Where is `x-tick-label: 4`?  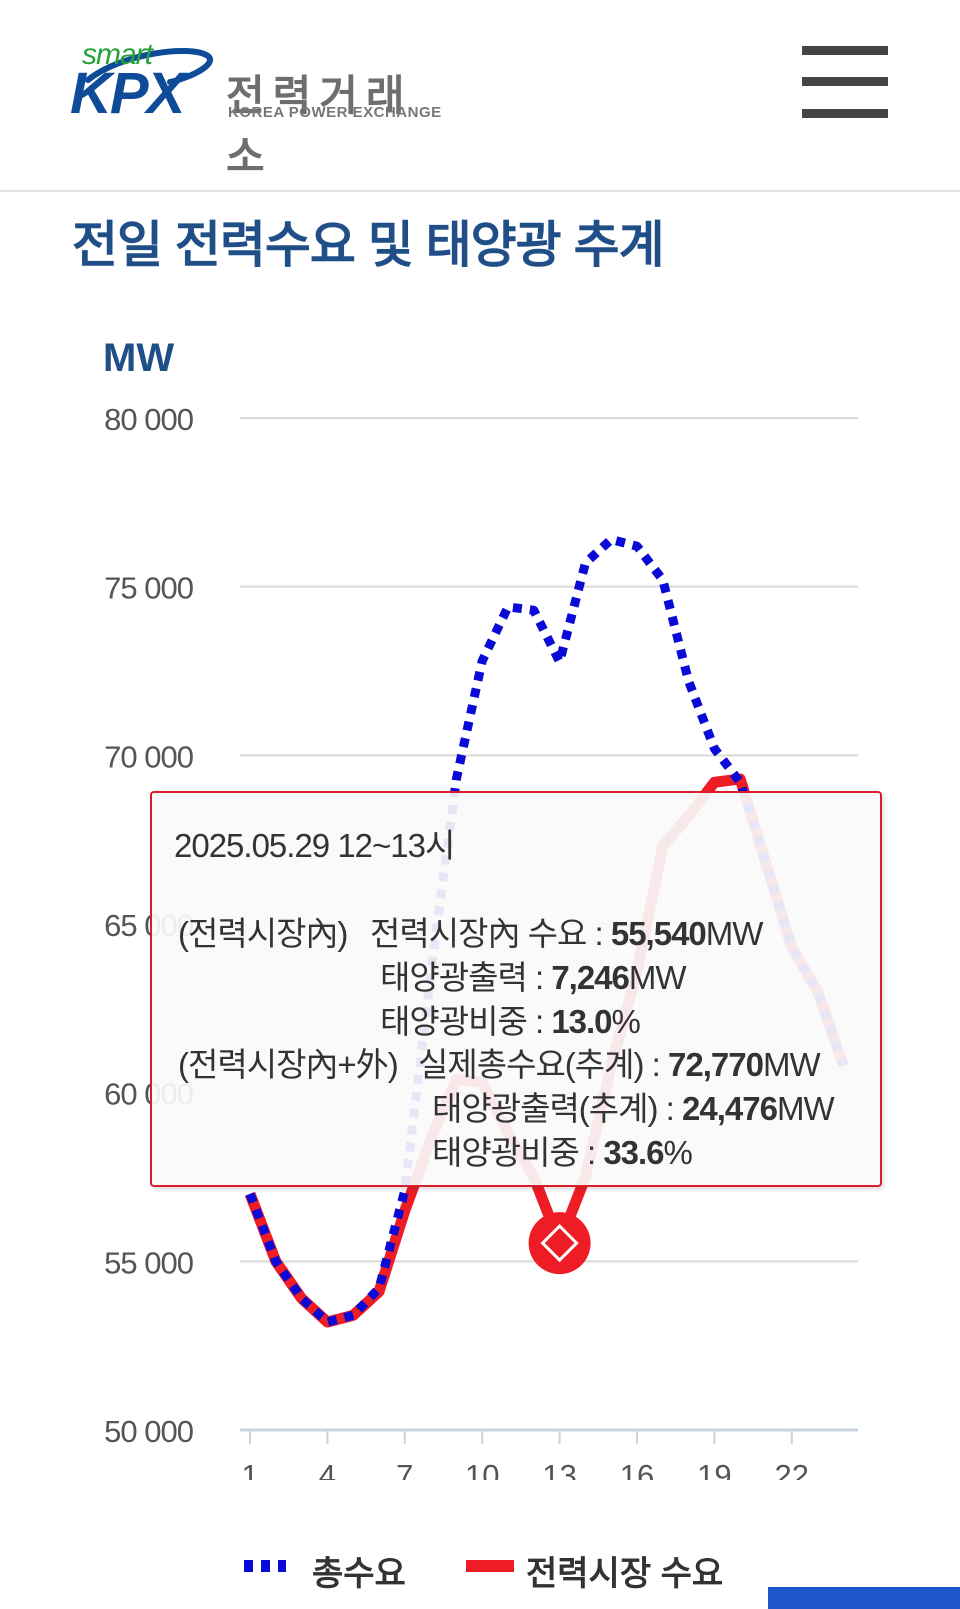 x-tick-label: 4 is located at coordinates (327, 1469).